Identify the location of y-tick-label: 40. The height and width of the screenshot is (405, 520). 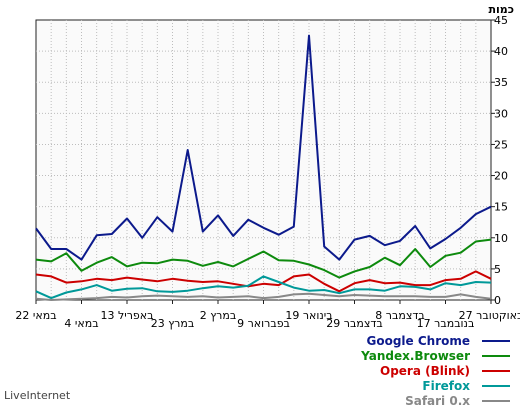
(501, 51).